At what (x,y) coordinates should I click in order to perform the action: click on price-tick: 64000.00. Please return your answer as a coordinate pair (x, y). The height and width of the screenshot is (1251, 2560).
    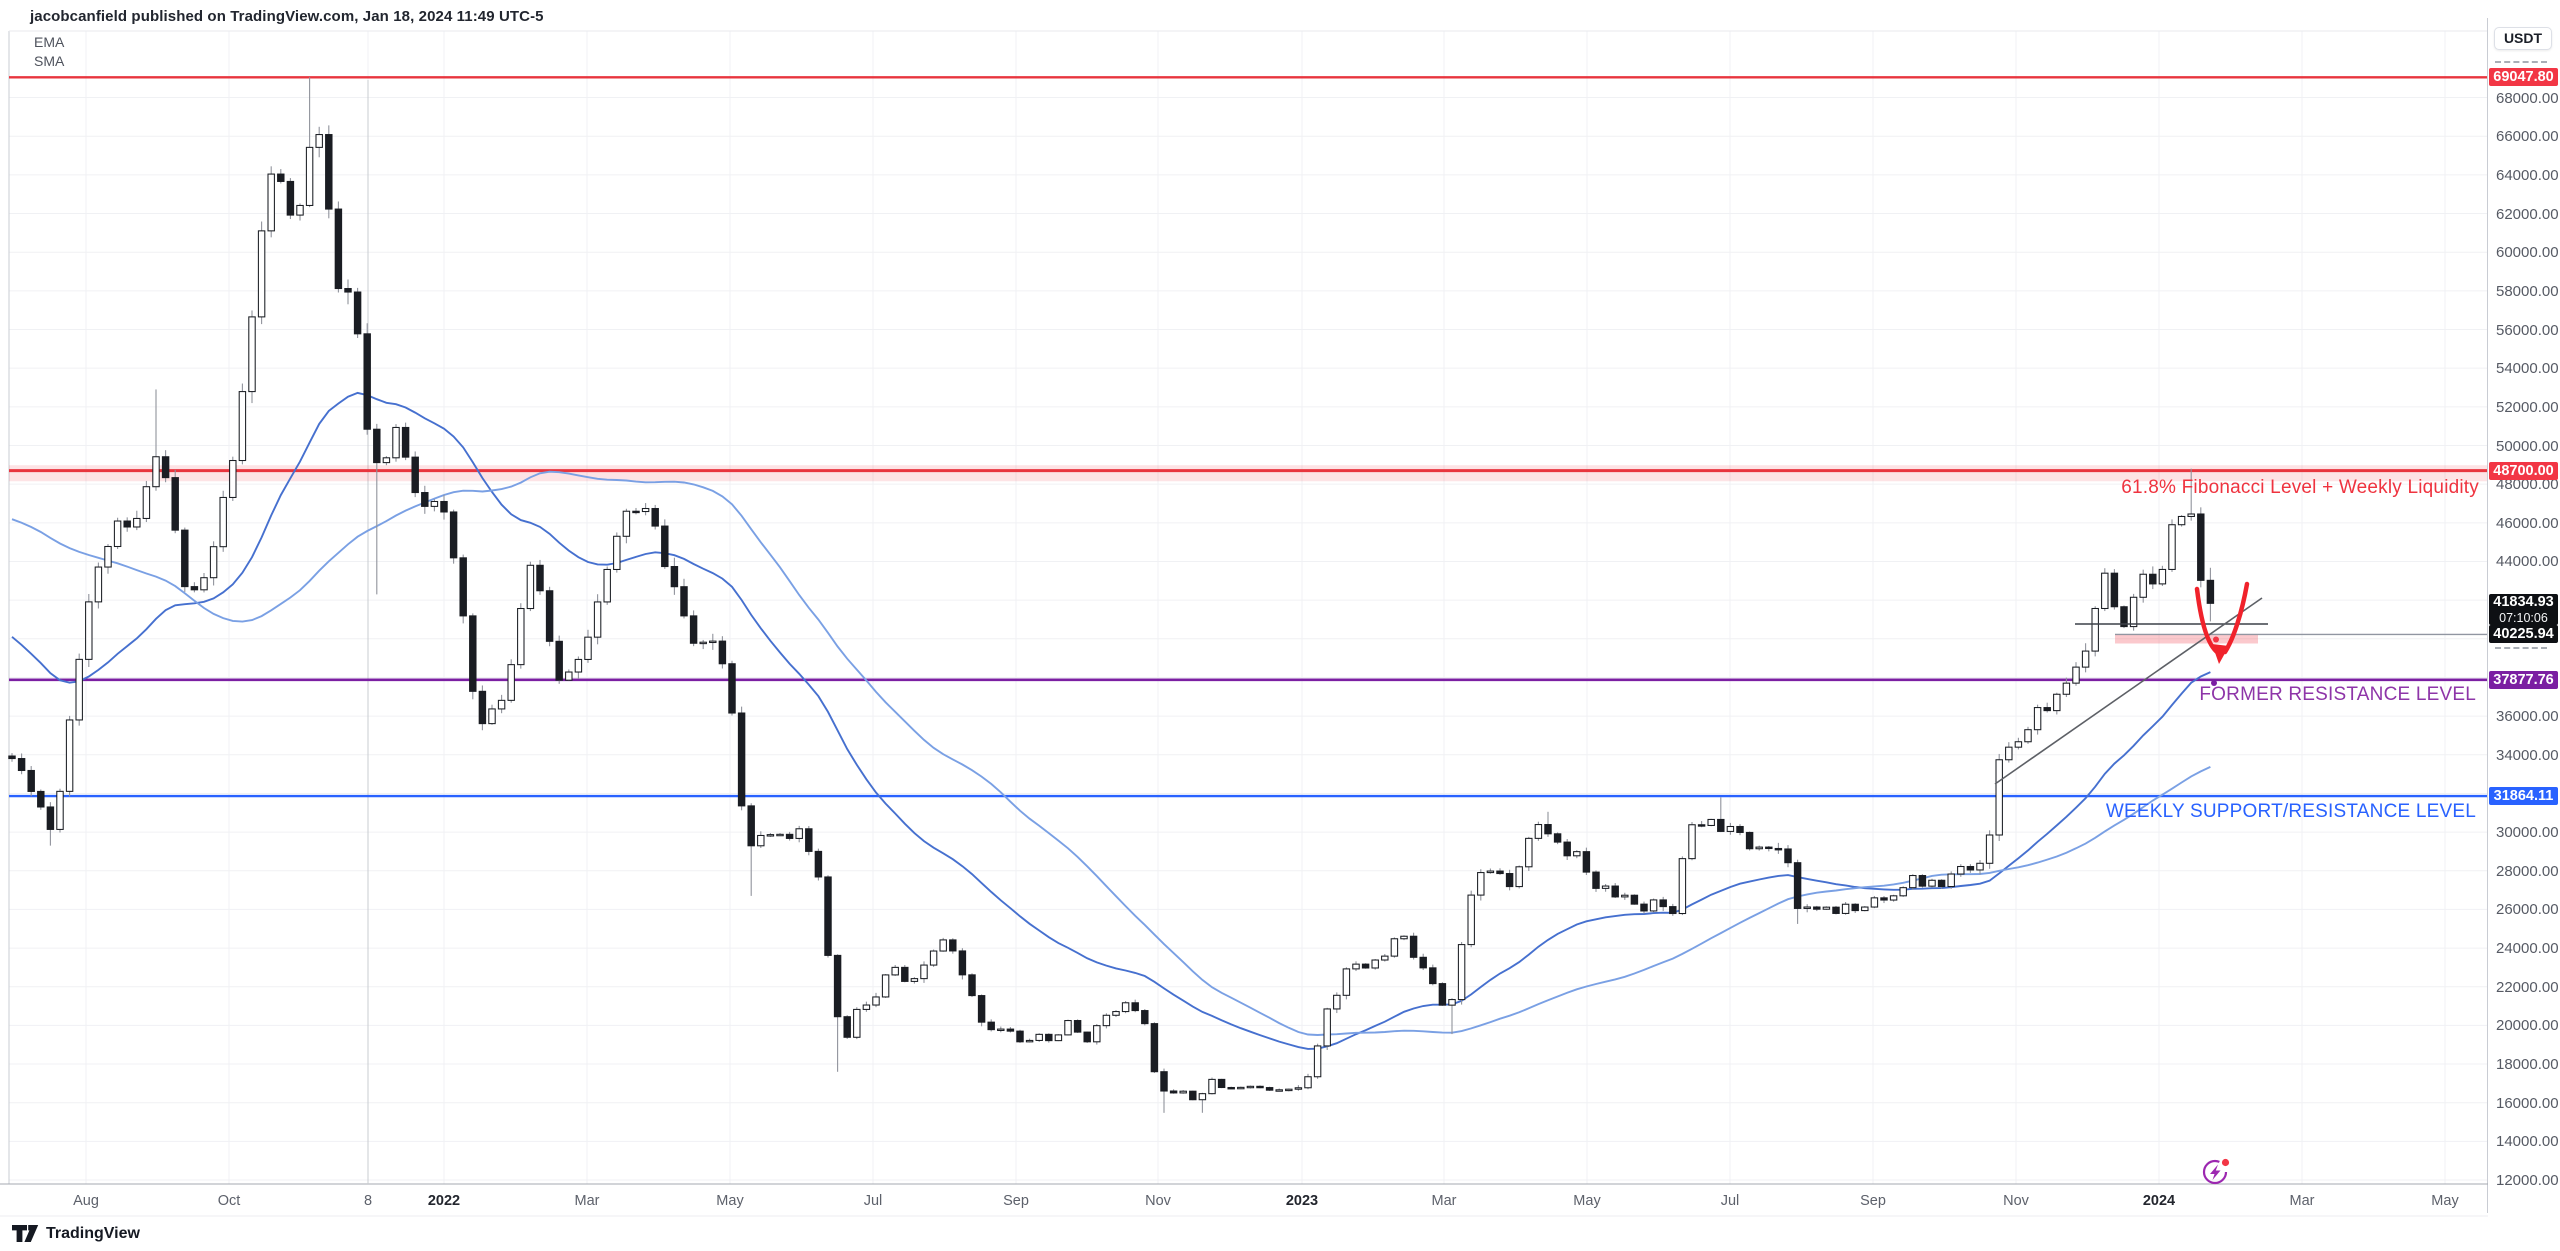
    Looking at the image, I should click on (2527, 175).